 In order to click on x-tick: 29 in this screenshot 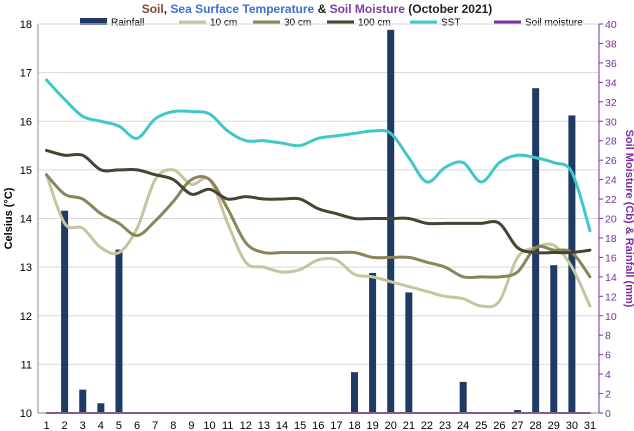, I will do `click(554, 425)`.